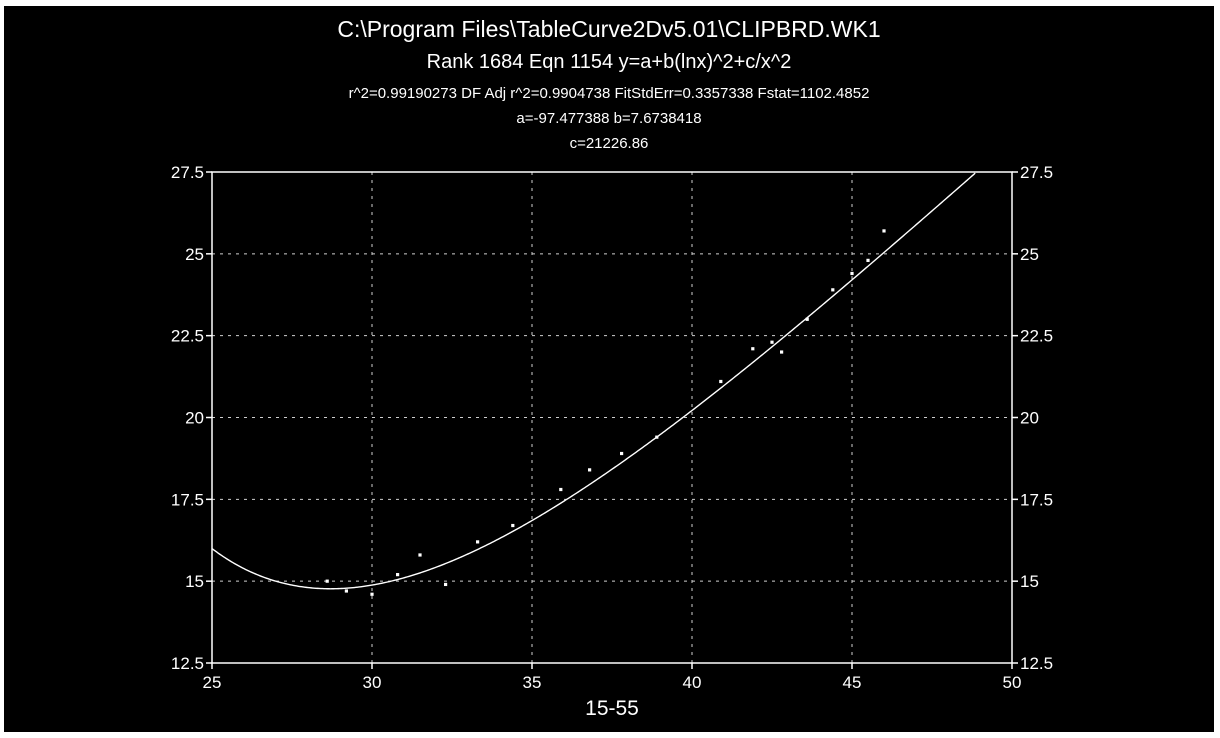 The width and height of the screenshot is (1220, 738). Describe the element at coordinates (609, 143) in the screenshot. I see `coefficient-line-c: c=21226.86` at that location.